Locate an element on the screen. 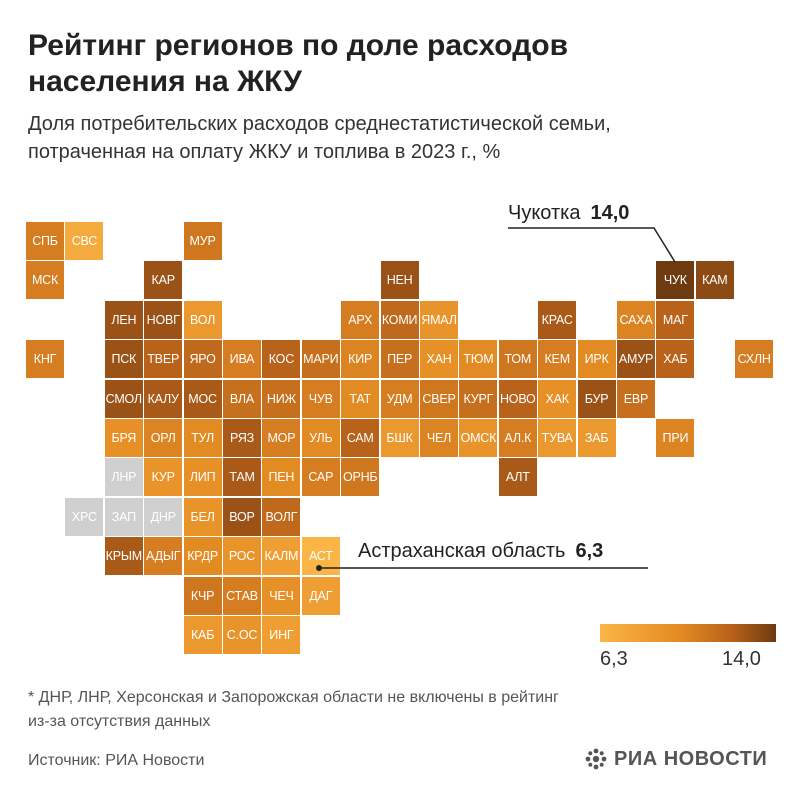 Image resolution: width=800 pixels, height=800 pixels. ria-logo: РИА НОВОСТИ is located at coordinates (675, 759).